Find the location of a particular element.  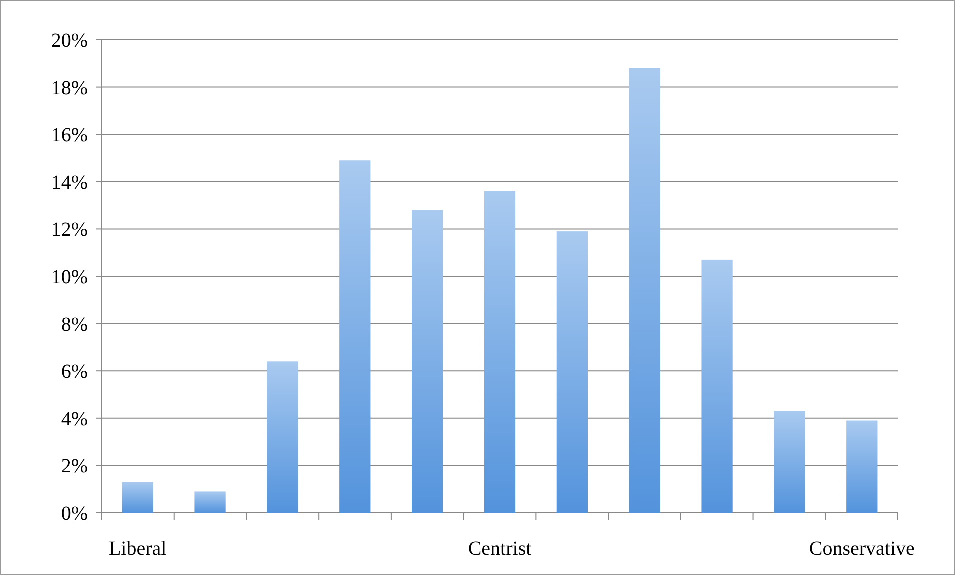

x-tick-label: Centrist is located at coordinates (500, 549).